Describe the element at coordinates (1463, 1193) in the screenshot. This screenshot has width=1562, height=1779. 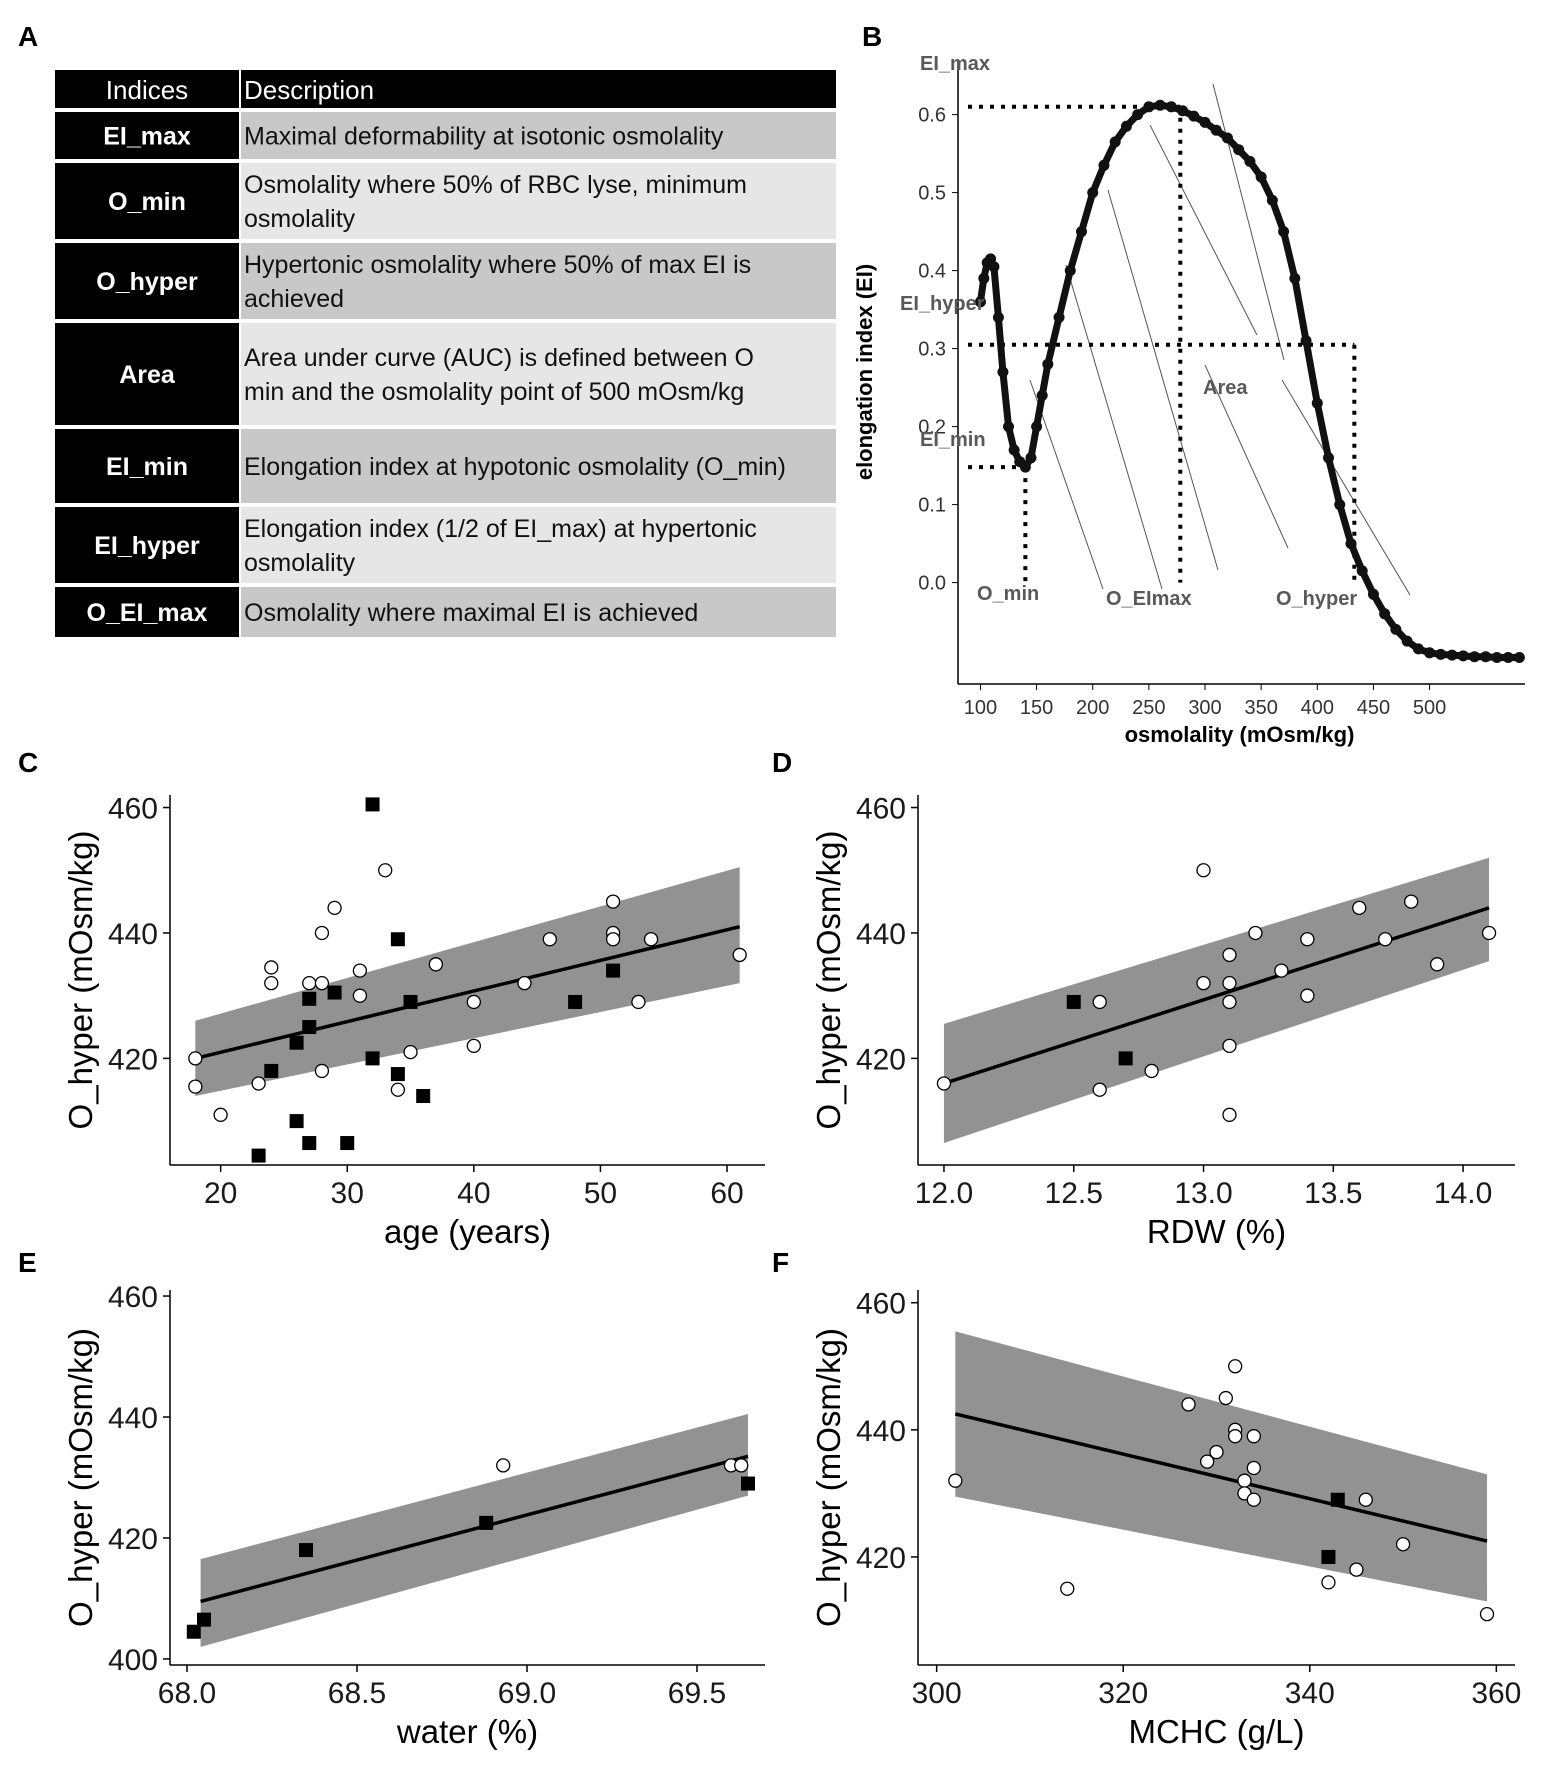
I see `x-tick-label: 14.0` at that location.